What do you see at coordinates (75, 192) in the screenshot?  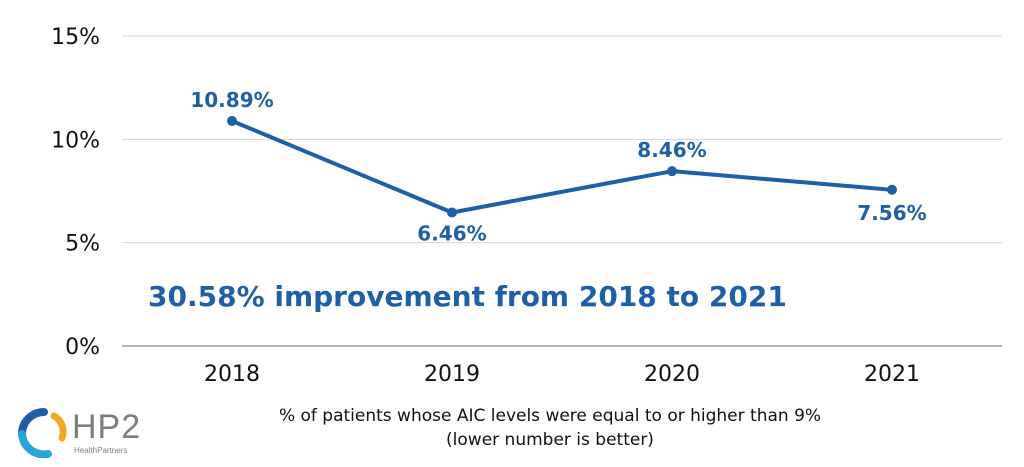 I see `y-axis-ticks: 0% 5% 10% 15%` at bounding box center [75, 192].